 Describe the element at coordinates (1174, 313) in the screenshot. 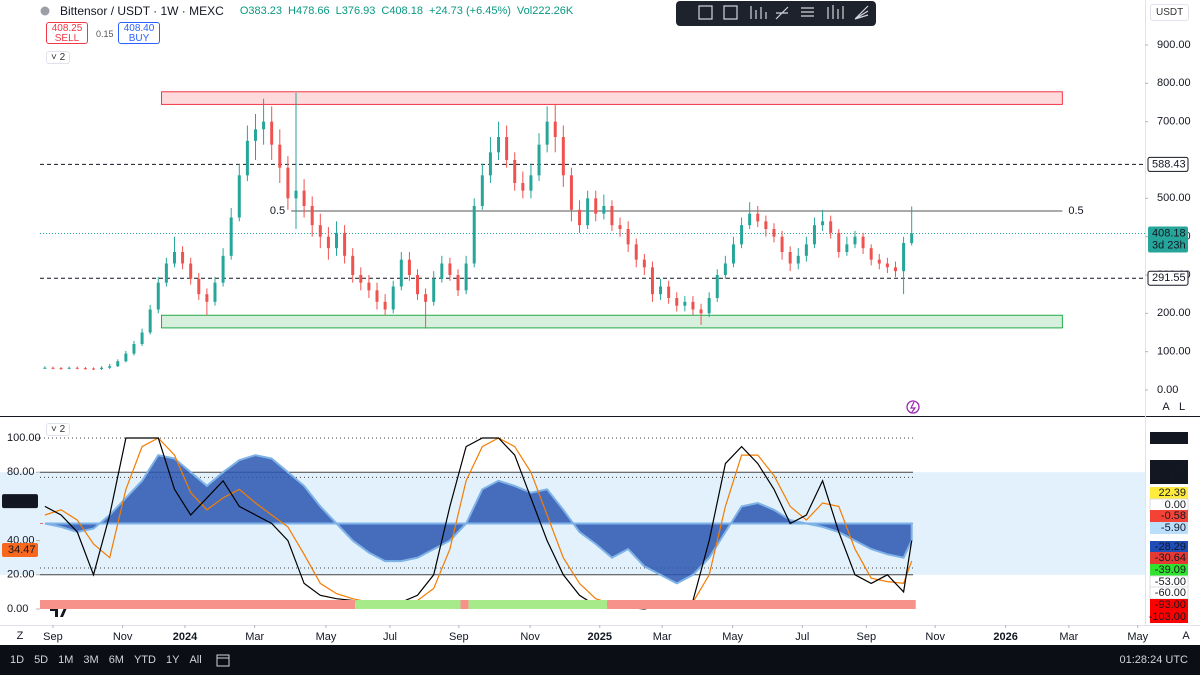

I see `y-tick-label: 200.00` at that location.